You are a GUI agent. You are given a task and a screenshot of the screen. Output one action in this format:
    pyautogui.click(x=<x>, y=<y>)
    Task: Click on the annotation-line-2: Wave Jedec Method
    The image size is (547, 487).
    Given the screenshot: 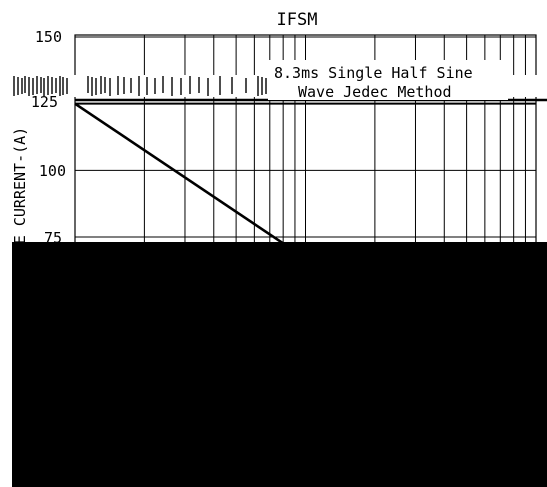 What is the action you would take?
    pyautogui.click(x=375, y=92)
    